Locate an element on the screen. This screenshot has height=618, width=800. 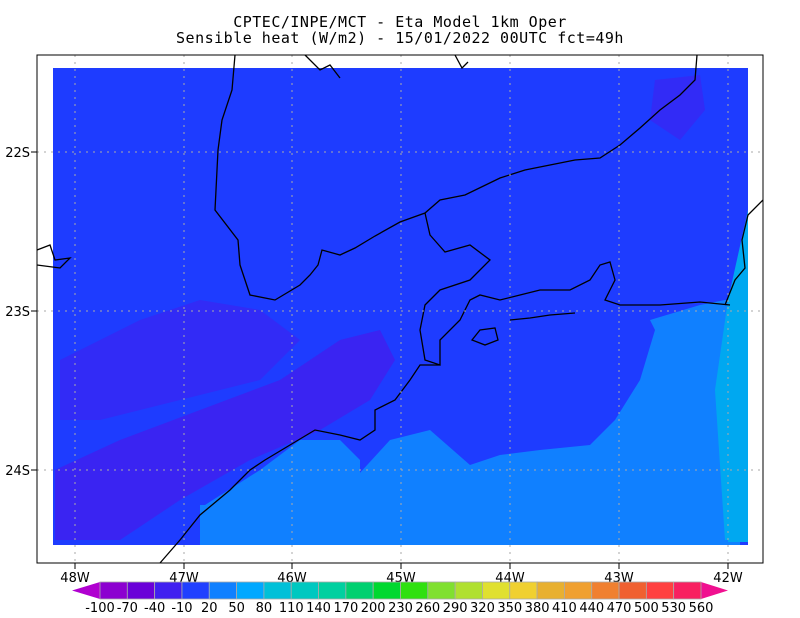
colorbar-label: -100 is located at coordinates (100, 608).